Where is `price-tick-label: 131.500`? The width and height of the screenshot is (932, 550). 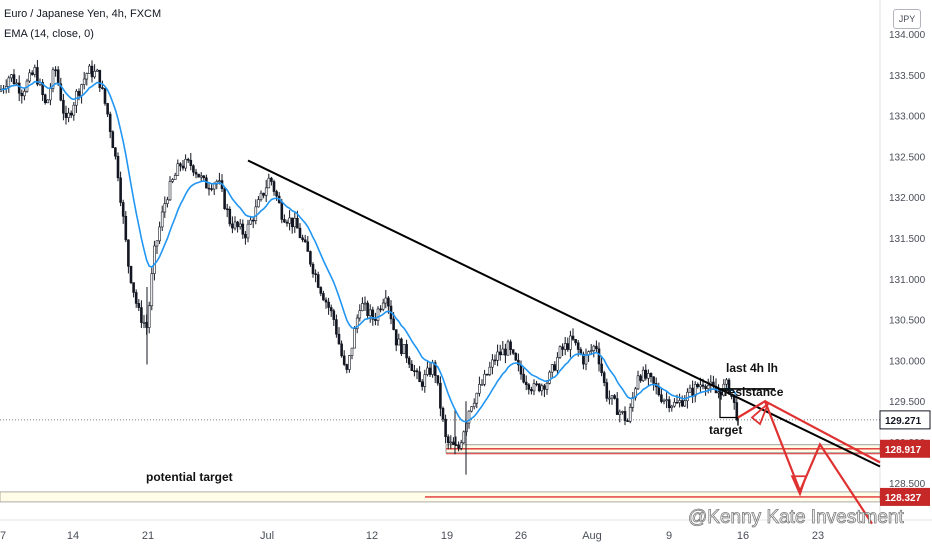 price-tick-label: 131.500 is located at coordinates (907, 239).